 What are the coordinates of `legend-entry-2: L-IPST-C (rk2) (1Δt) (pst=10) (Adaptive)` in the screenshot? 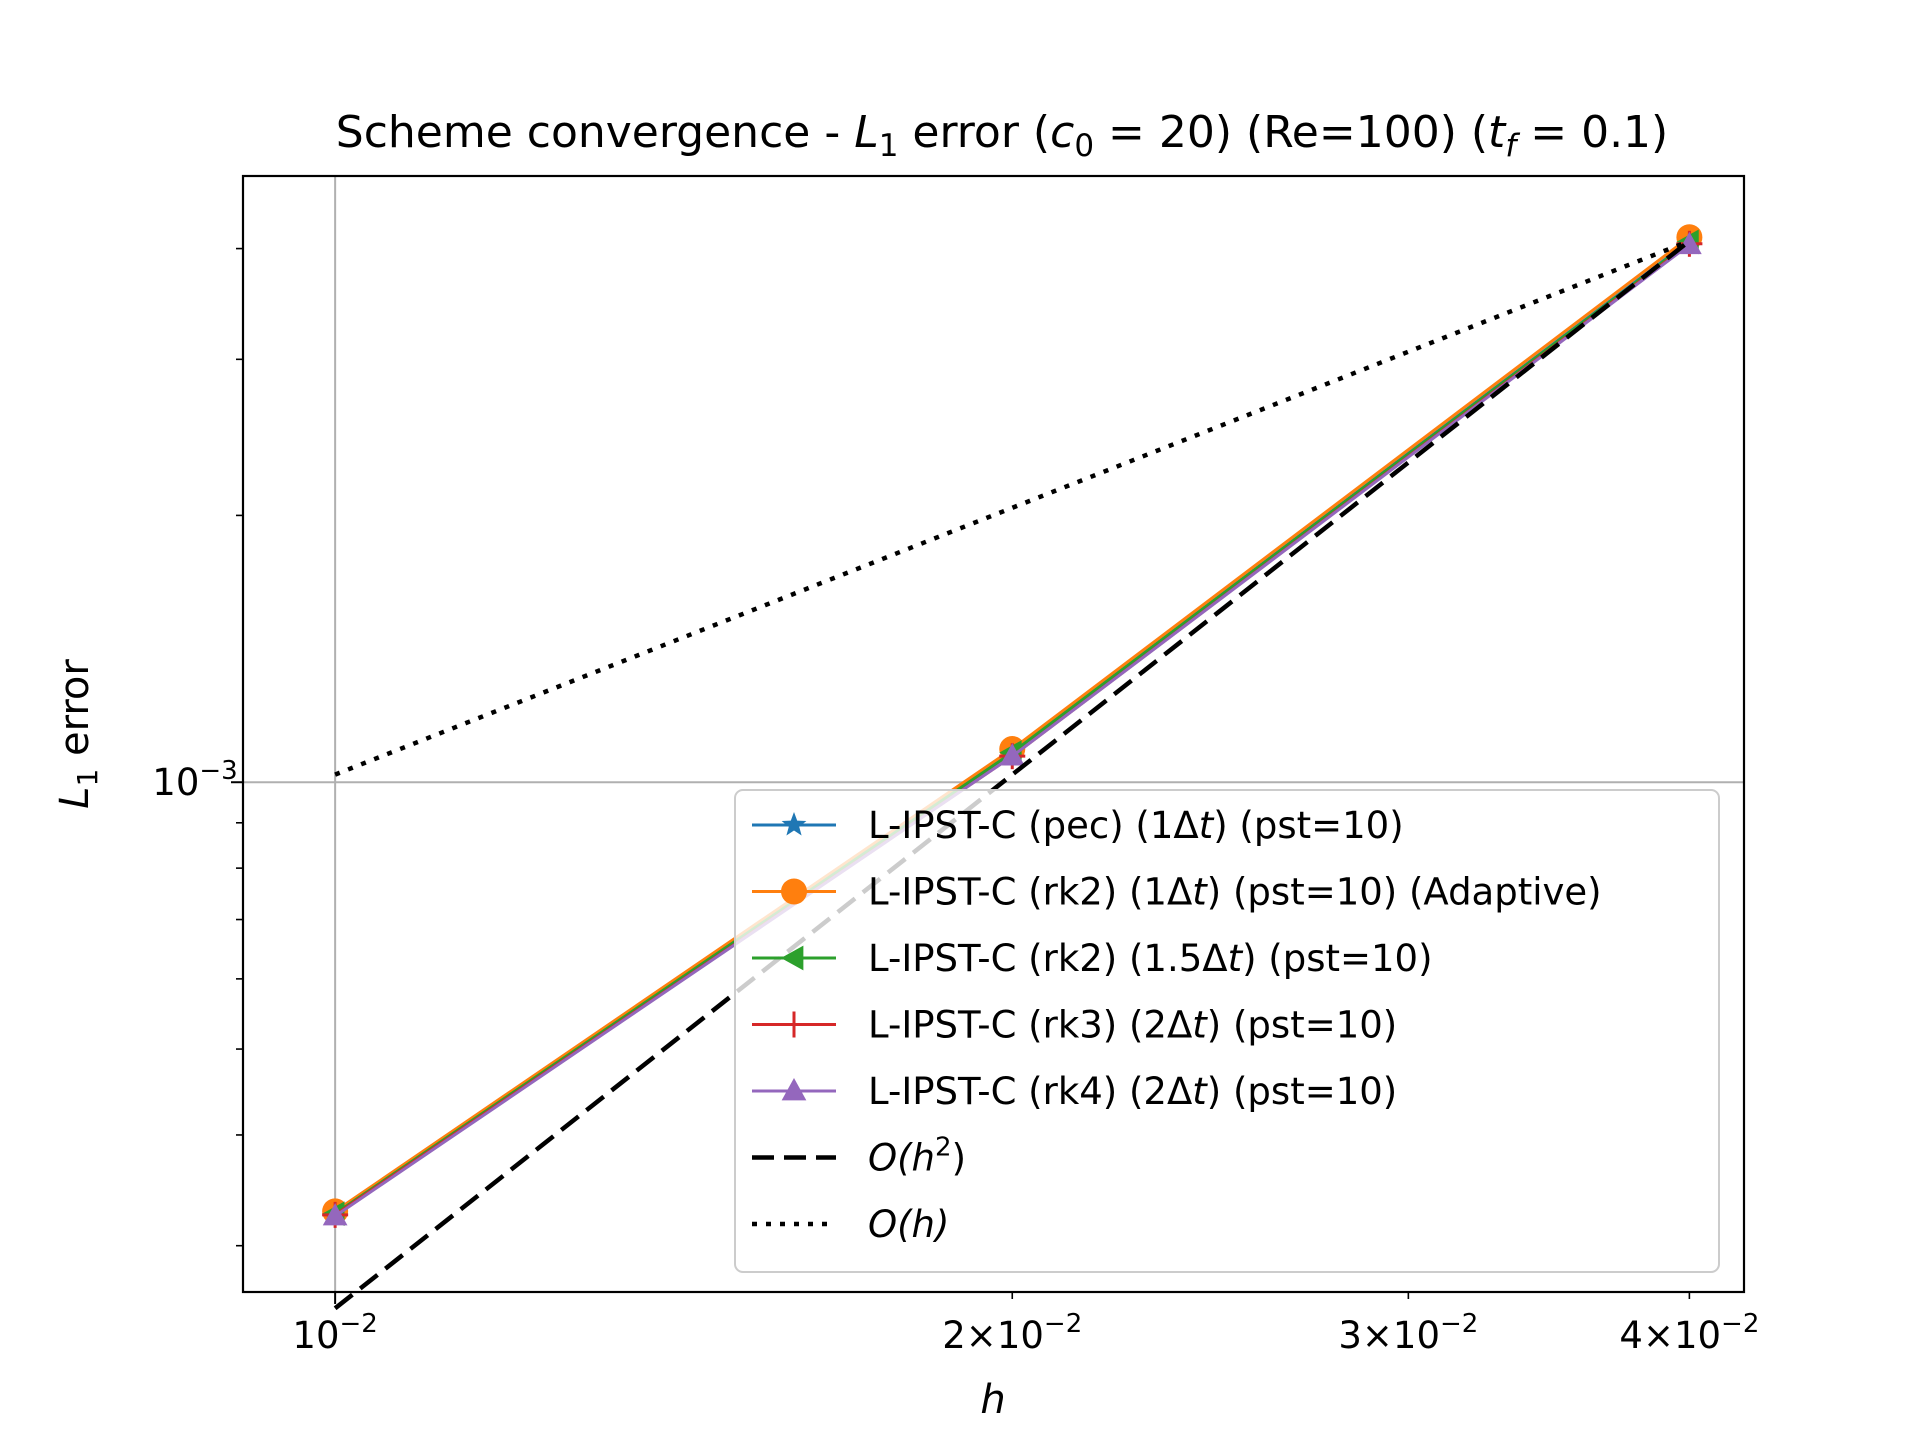 It's located at (1177, 892).